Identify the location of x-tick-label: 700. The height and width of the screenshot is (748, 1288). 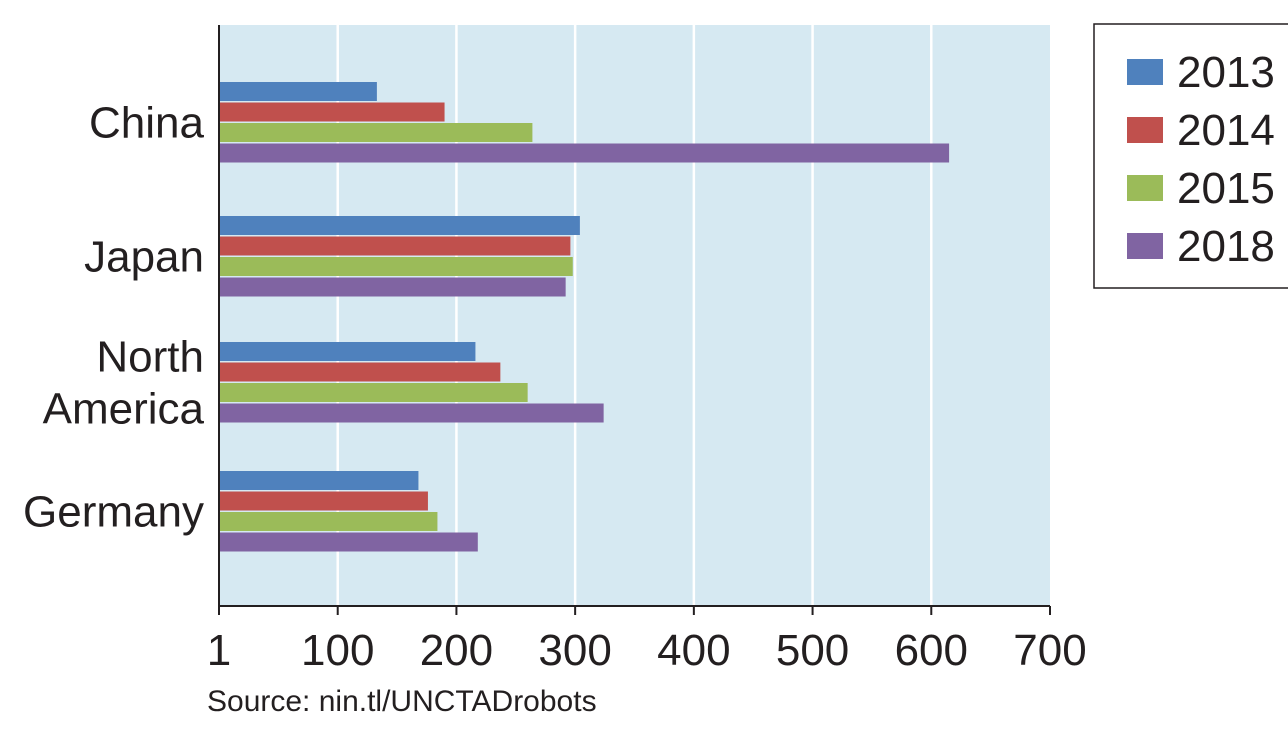
(1049, 650).